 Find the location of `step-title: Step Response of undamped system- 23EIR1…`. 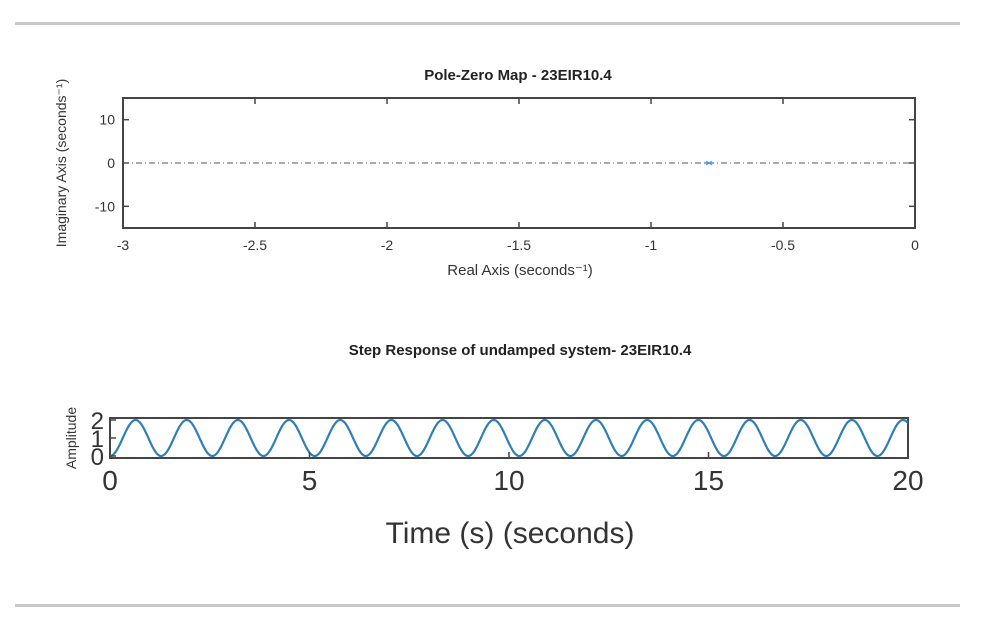

step-title: Step Response of undamped system- 23EIR1… is located at coordinates (520, 350).